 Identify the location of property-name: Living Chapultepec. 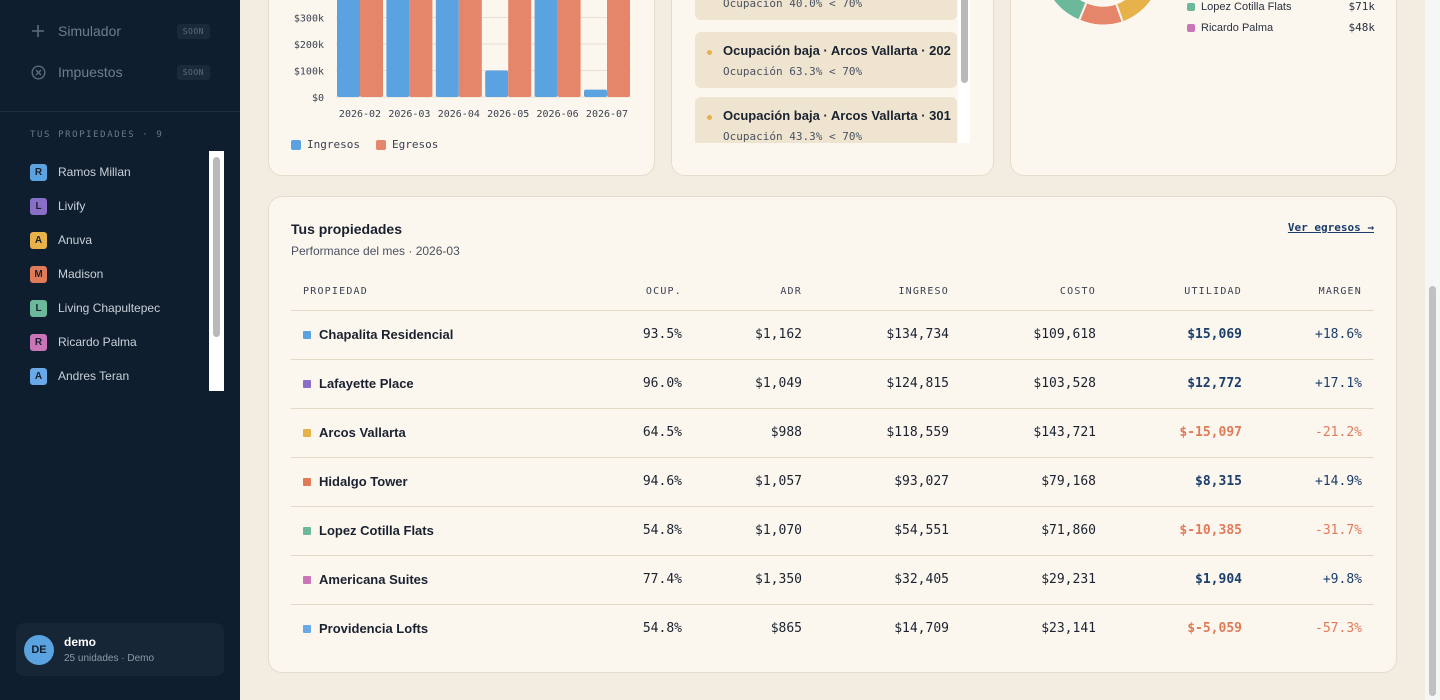
(109, 308).